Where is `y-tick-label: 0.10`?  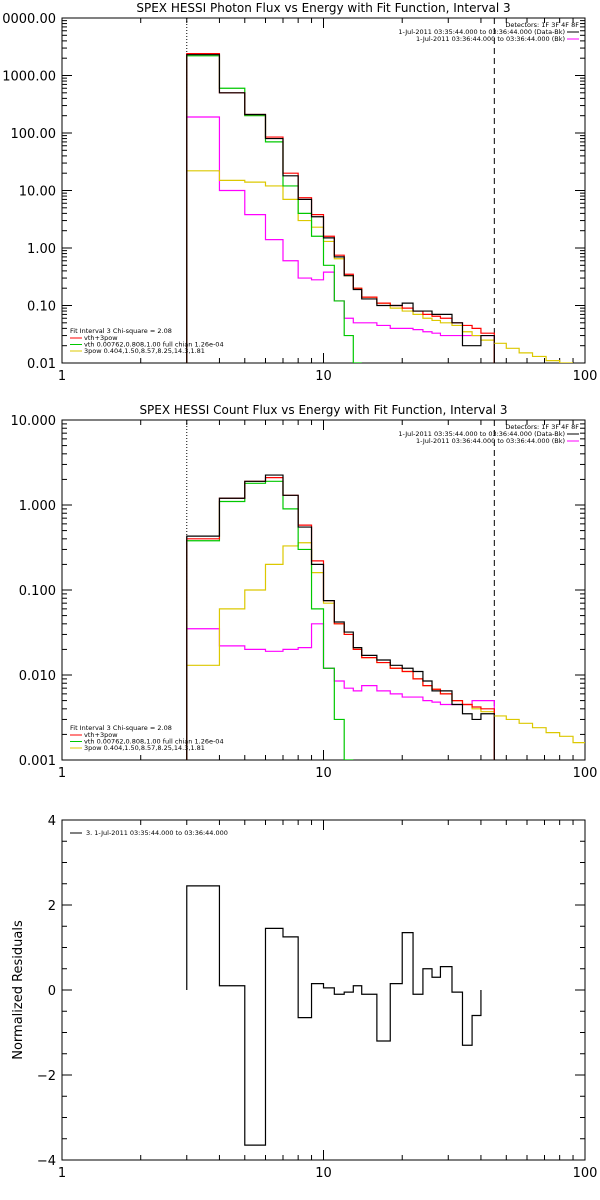 y-tick-label: 0.10 is located at coordinates (41, 307).